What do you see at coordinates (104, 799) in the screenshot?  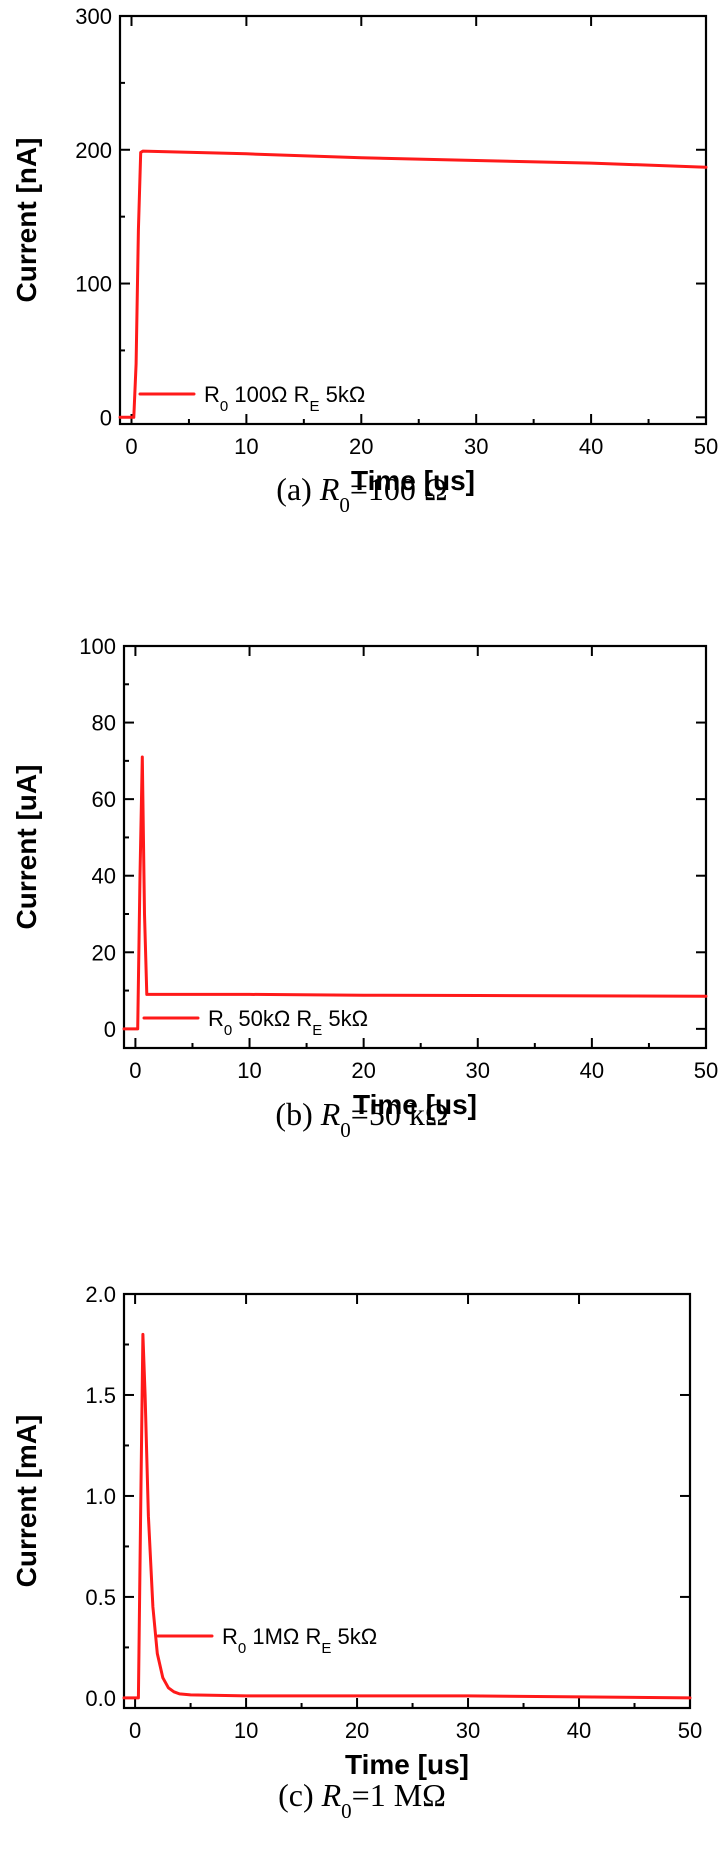 I see `y-tick-label: 60` at bounding box center [104, 799].